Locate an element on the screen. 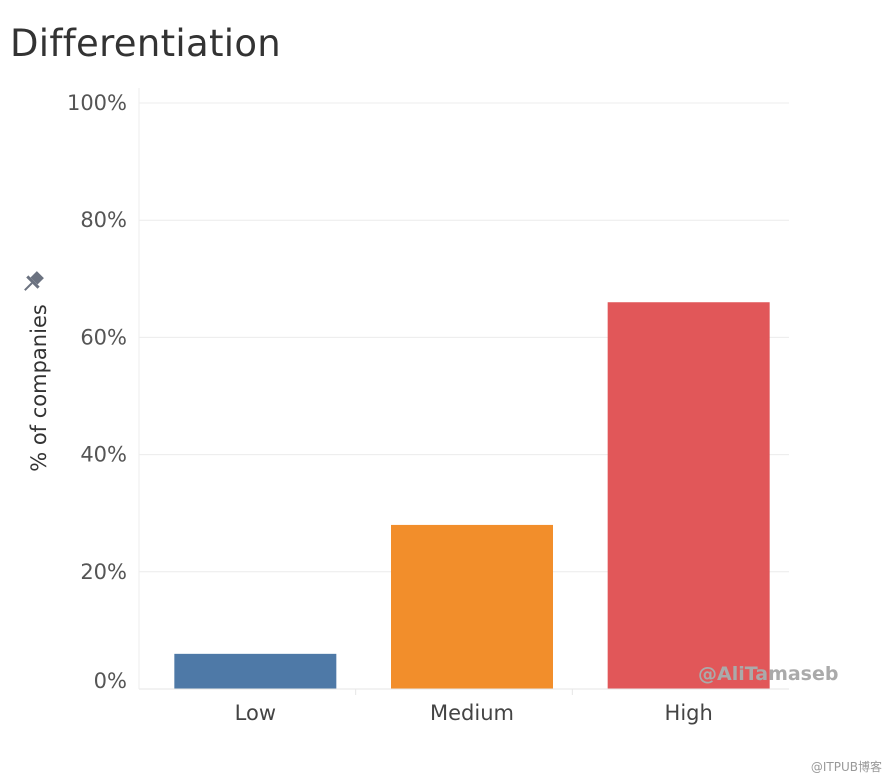 The width and height of the screenshot is (890, 781). y-tick-label: 20% is located at coordinates (103, 572).